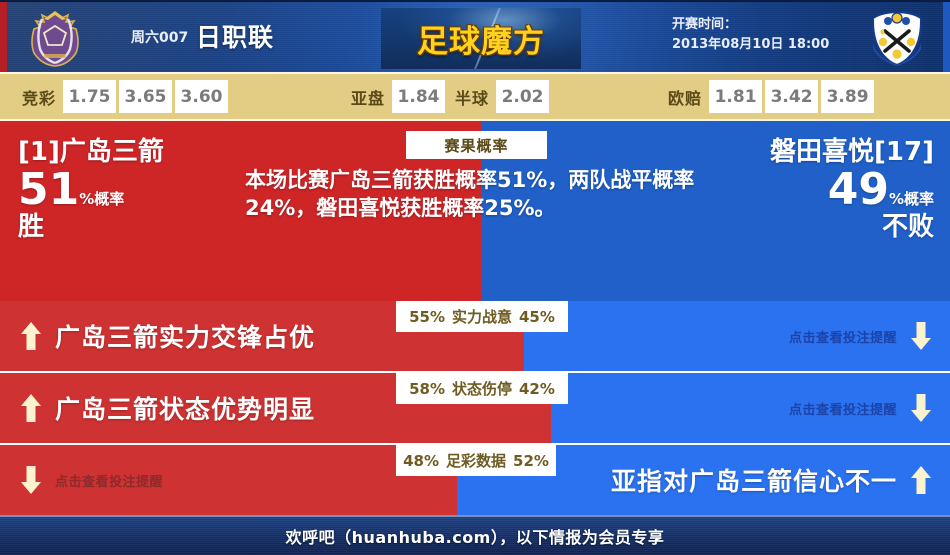 The width and height of the screenshot is (950, 555). Describe the element at coordinates (858, 190) in the screenshot. I see `away-probability-number: 49` at that location.